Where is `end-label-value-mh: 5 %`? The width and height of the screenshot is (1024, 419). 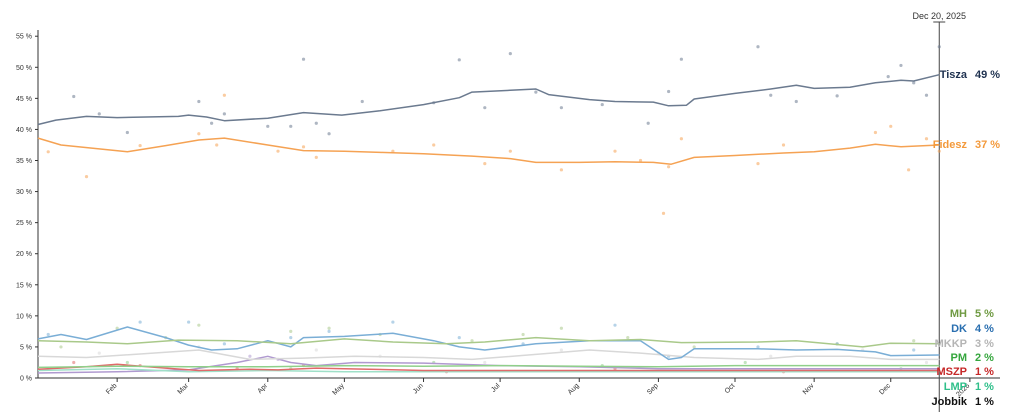 end-label-value-mh: 5 % is located at coordinates (984, 314).